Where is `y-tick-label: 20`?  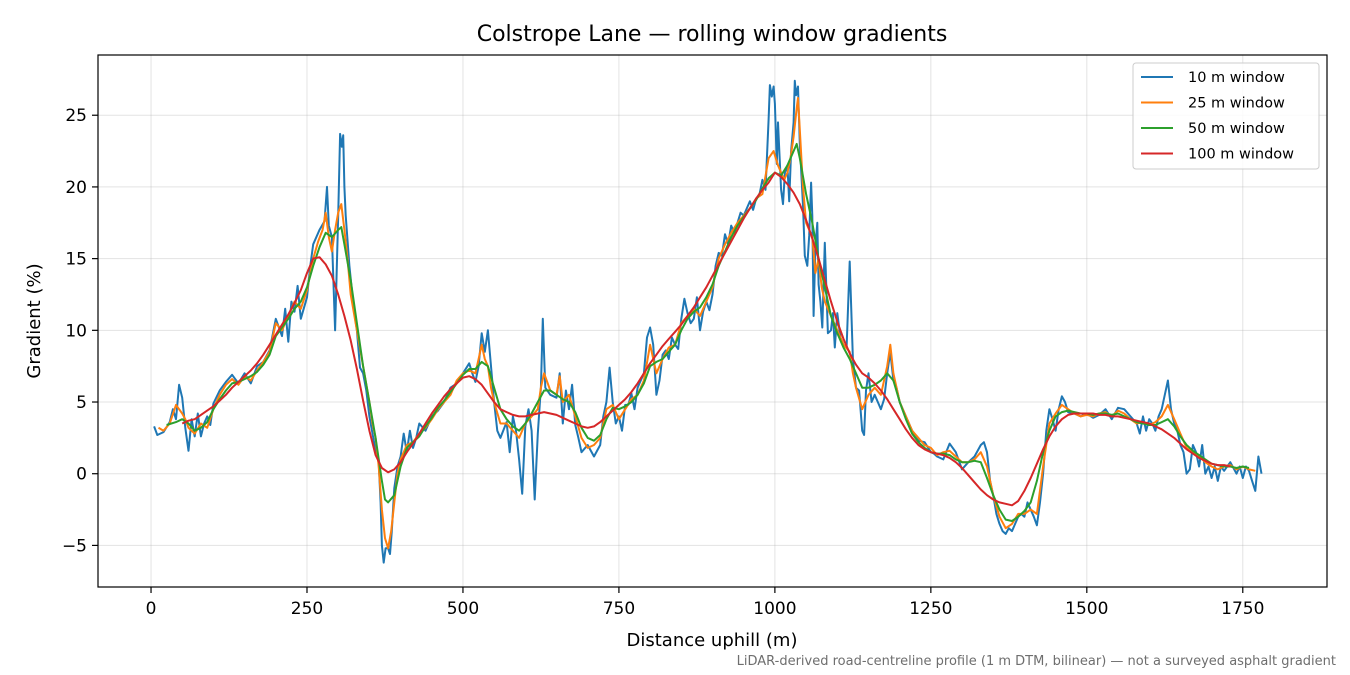 y-tick-label: 20 is located at coordinates (76, 188).